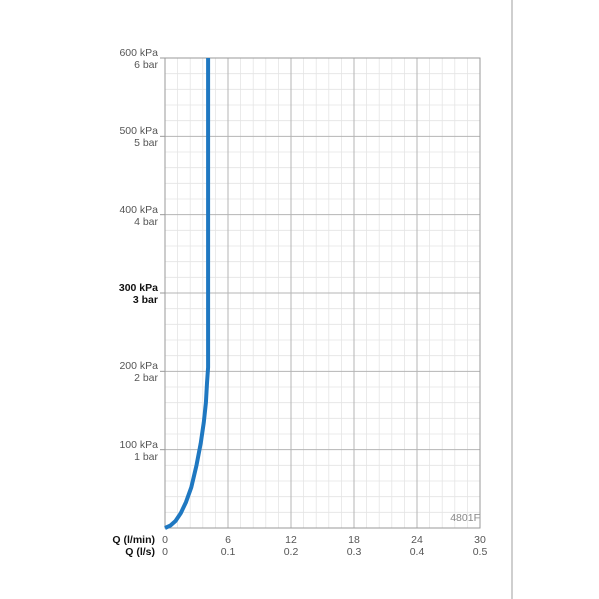  What do you see at coordinates (138, 366) in the screenshot?
I see `y-tick-label-kpa: 200 kPa` at bounding box center [138, 366].